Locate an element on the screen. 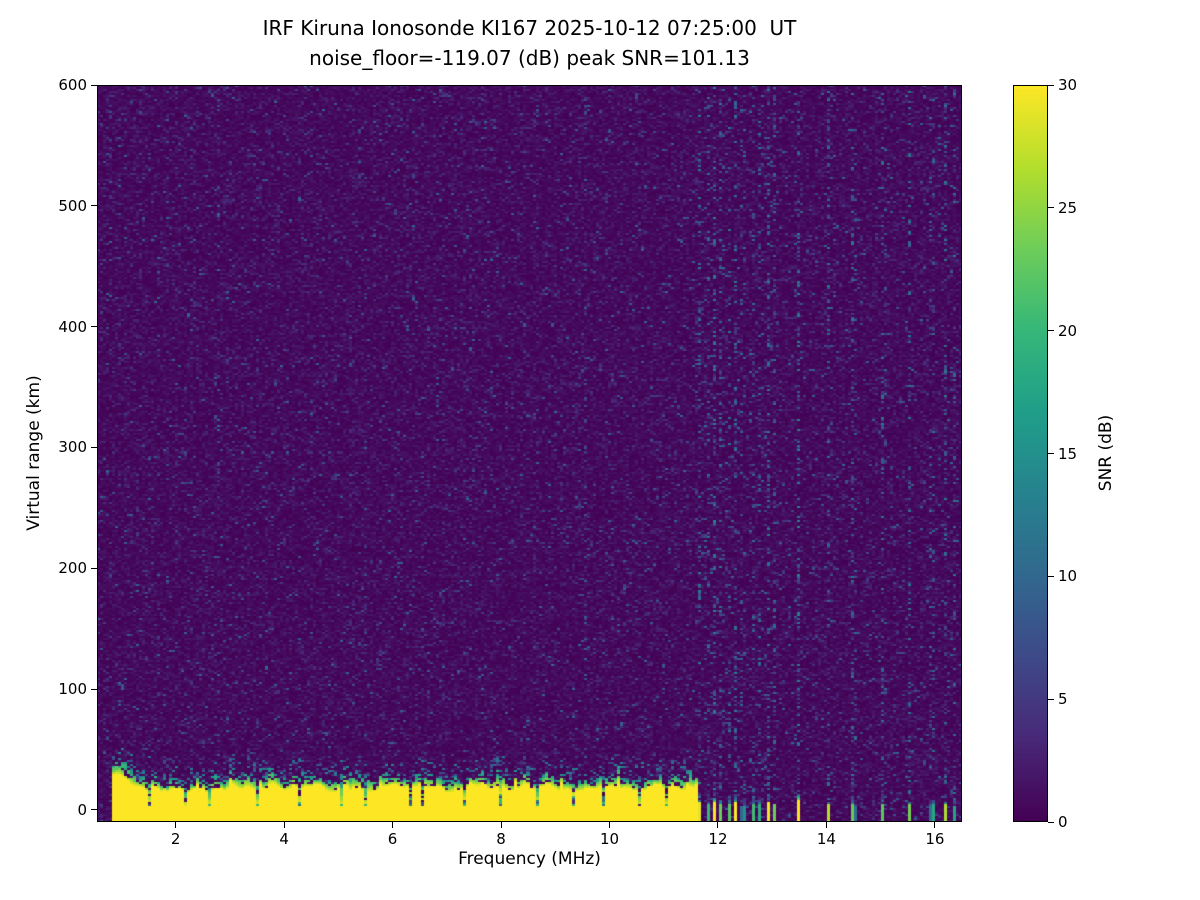  colorbar-tick-label: 30 is located at coordinates (1068, 85).